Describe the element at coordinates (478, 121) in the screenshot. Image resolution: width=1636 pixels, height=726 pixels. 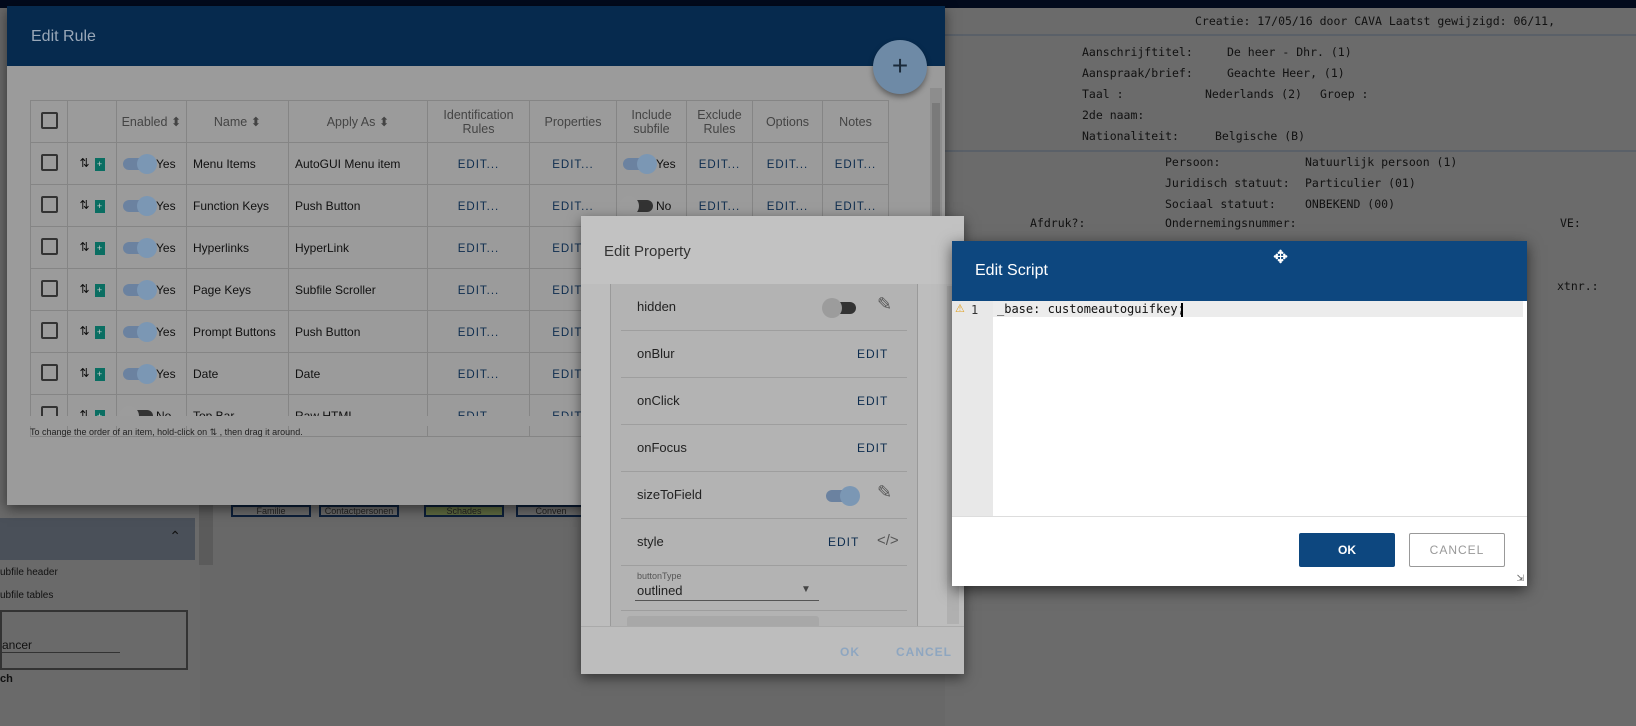
I see `column-header-label: Identification Rules` at that location.